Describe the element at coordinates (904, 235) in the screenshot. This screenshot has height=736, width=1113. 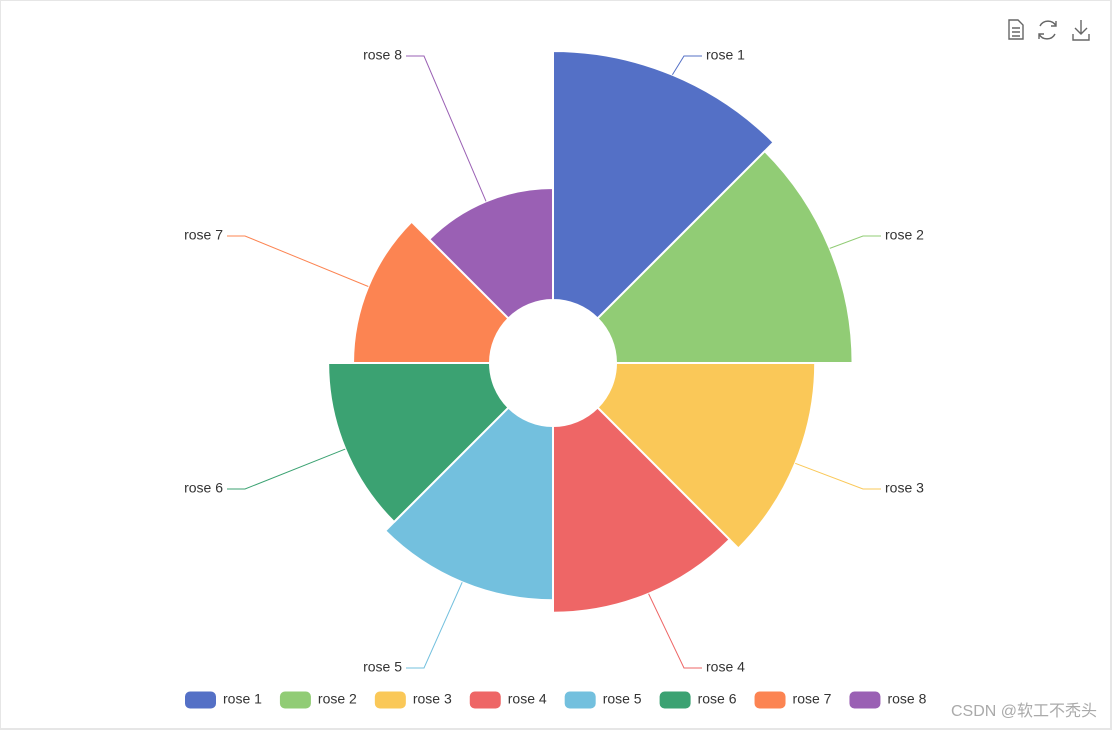
I see `slice-label: rose 2` at that location.